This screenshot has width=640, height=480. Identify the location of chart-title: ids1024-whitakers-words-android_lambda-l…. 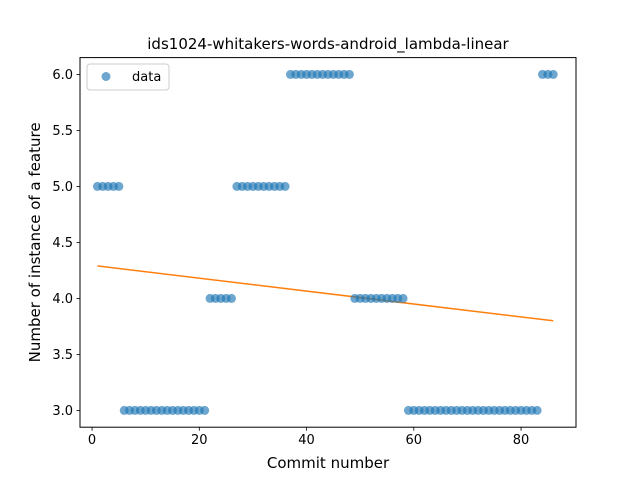
(328, 44).